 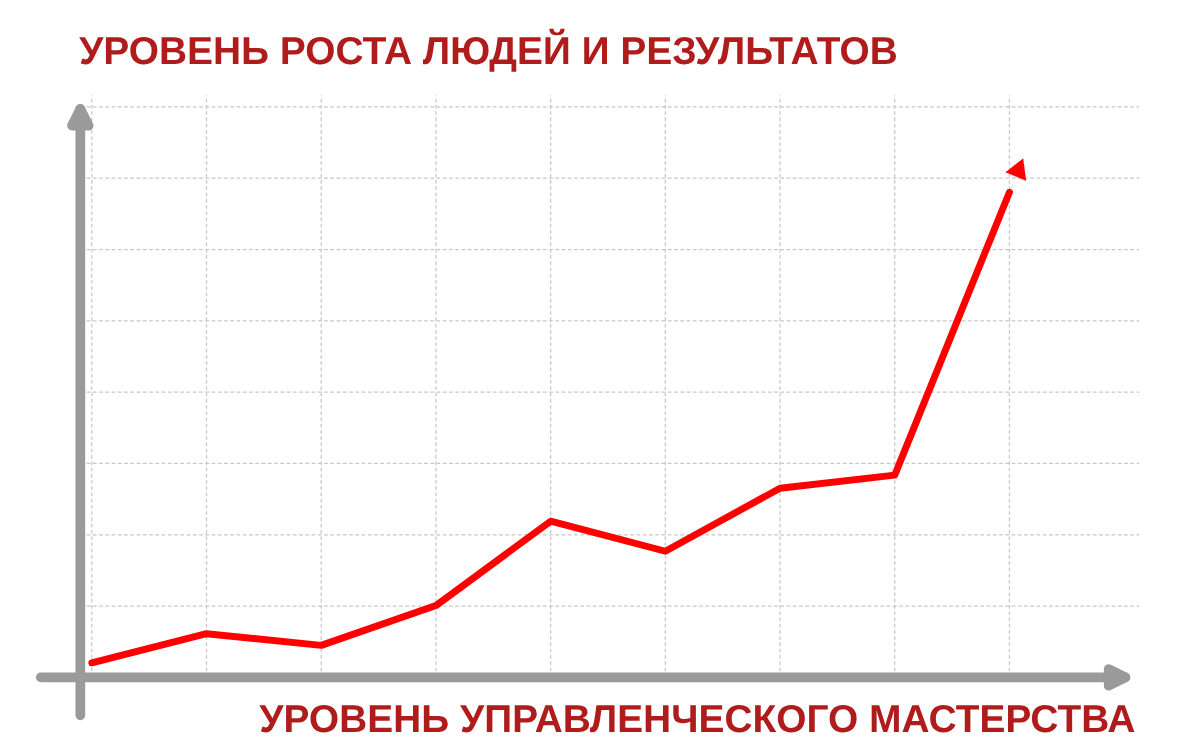 What do you see at coordinates (488, 50) in the screenshot?
I see `y-axis-title: УРОВЕНЬ РОСТА ЛЮДЕЙ И РЕЗУЛЬТАТОВ` at bounding box center [488, 50].